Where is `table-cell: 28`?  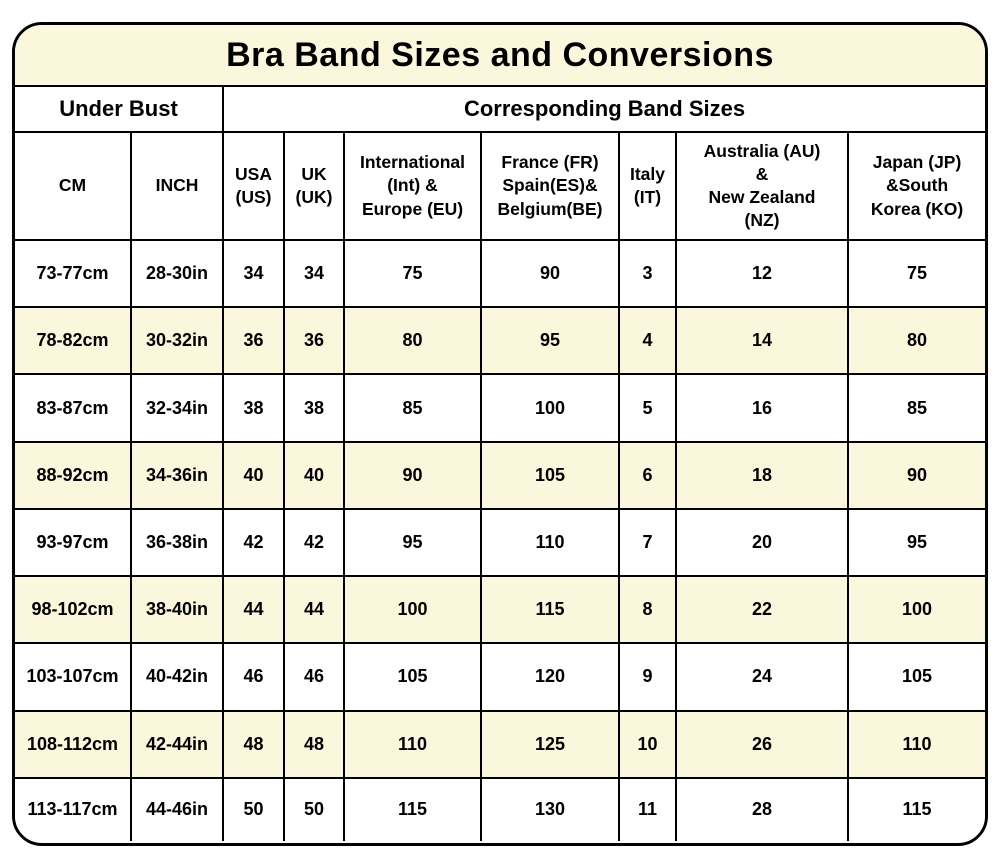 table-cell: 28 is located at coordinates (763, 809).